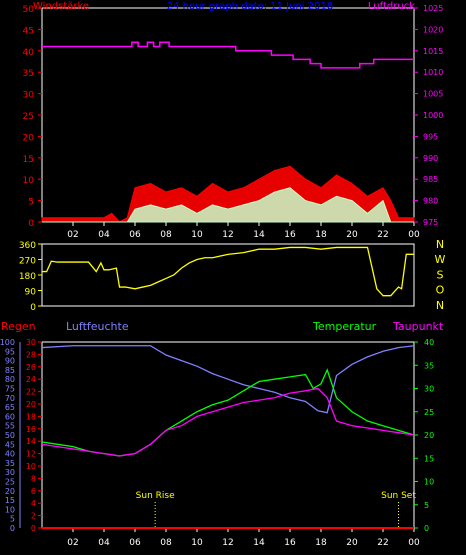 The width and height of the screenshot is (466, 555). I want to click on humidity-tick-label: 35, so click(10, 463).